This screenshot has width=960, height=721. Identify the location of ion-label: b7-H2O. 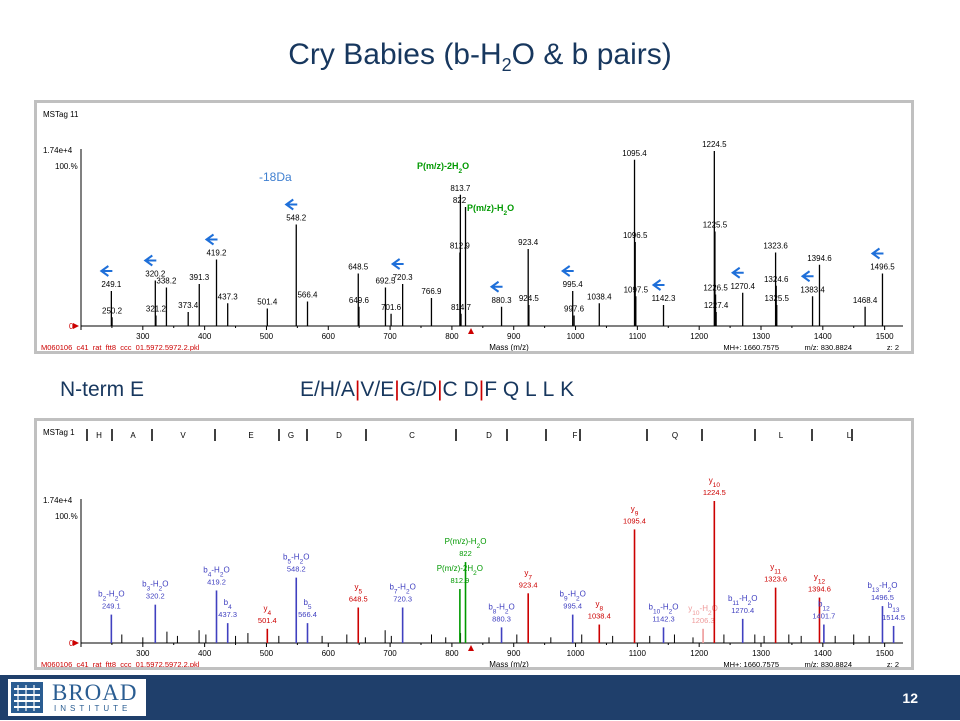
(402, 589).